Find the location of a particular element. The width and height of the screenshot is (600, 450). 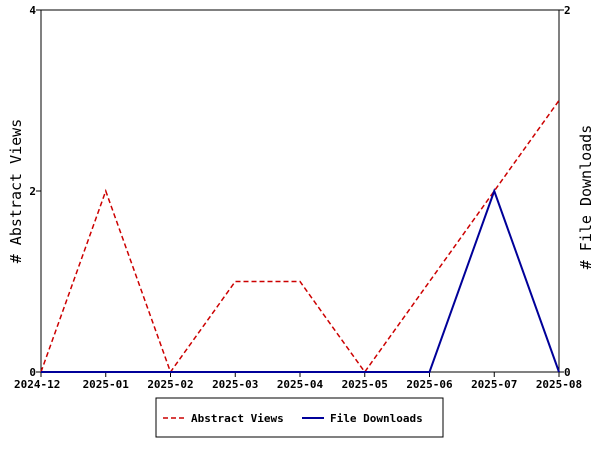

x-tick-label: 2024-12 is located at coordinates (37, 384).